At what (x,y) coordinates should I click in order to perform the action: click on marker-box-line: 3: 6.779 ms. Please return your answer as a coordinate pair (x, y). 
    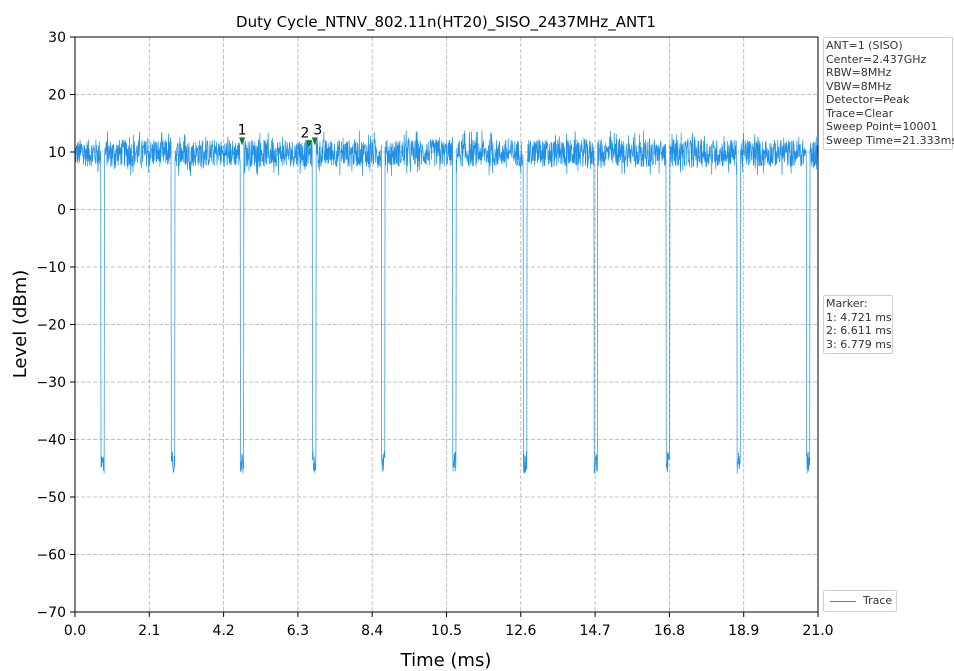
    Looking at the image, I should click on (859, 344).